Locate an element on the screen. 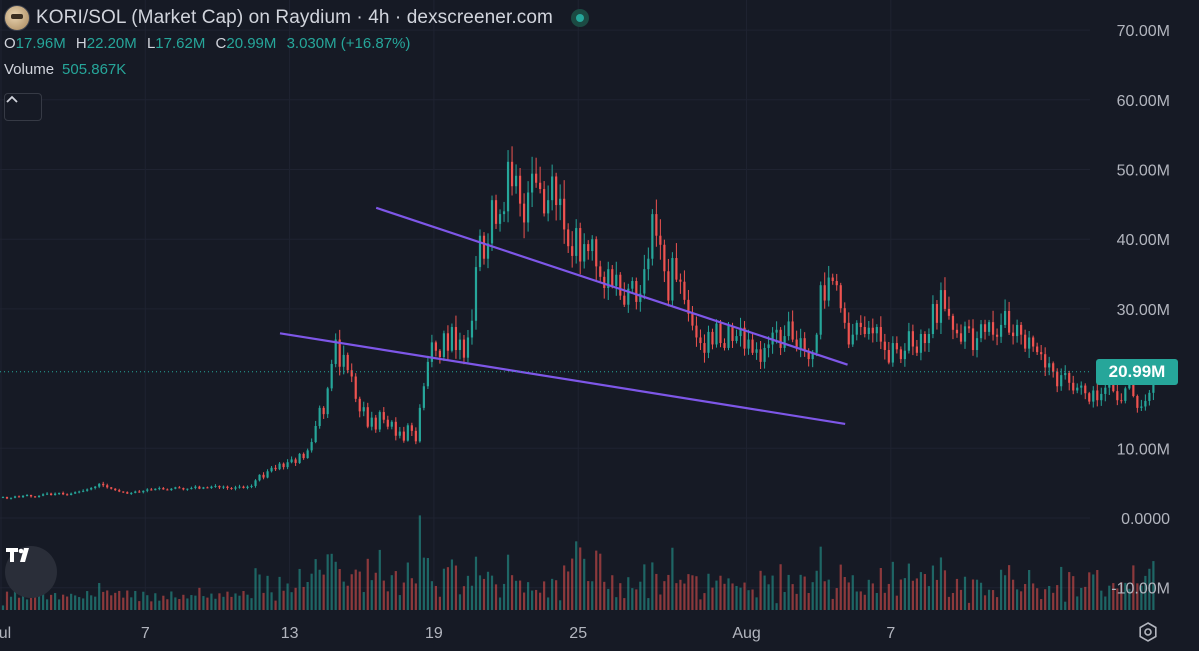  low-value: 17.62M is located at coordinates (180, 43).